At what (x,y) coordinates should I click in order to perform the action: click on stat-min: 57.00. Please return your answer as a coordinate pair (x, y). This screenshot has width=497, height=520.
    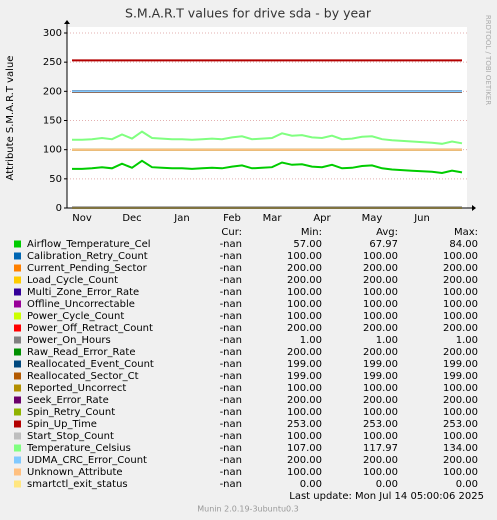
    Looking at the image, I should click on (307, 244).